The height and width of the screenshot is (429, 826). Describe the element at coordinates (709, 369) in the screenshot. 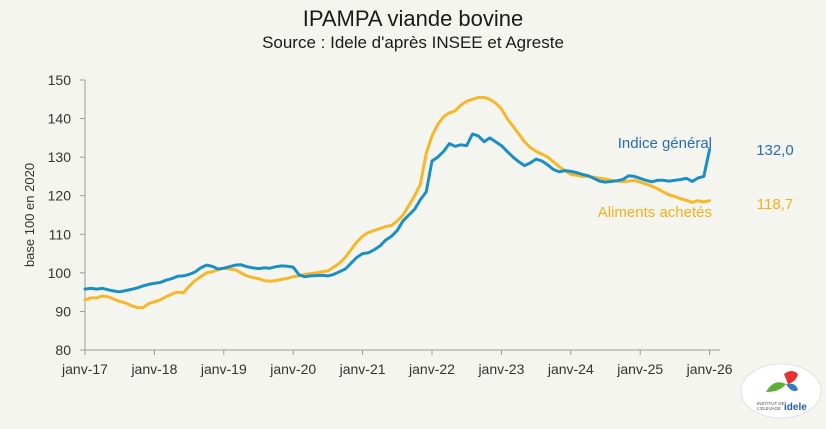

I see `x-tick-label: janv-26` at that location.